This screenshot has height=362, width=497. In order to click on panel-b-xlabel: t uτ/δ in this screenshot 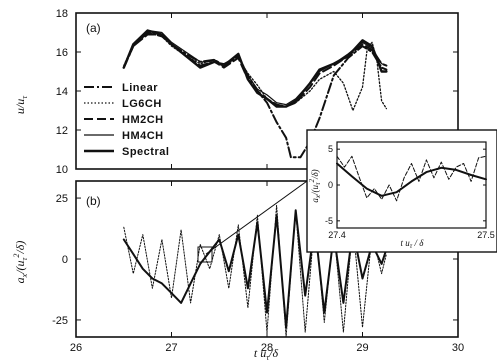, I will do `click(266, 354)`.